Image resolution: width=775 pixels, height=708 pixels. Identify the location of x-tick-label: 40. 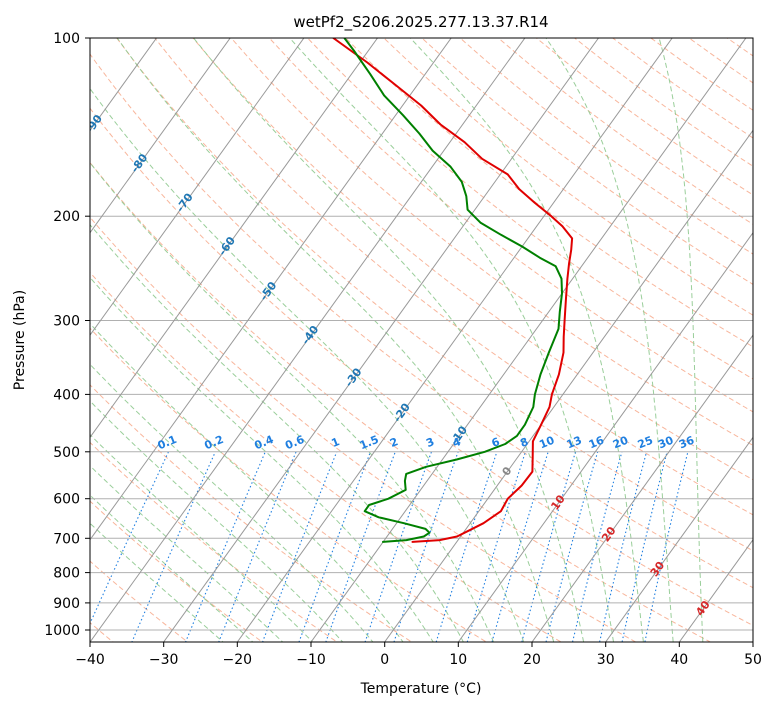
(679, 660).